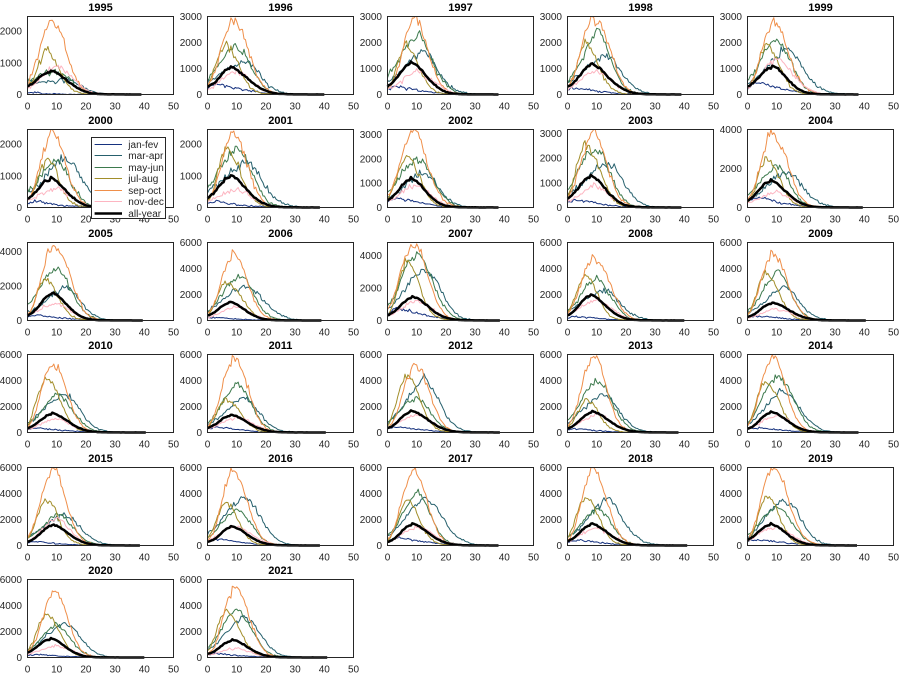 The image size is (900, 680). Describe the element at coordinates (460, 121) in the screenshot. I see `svg-text: 2002` at that location.